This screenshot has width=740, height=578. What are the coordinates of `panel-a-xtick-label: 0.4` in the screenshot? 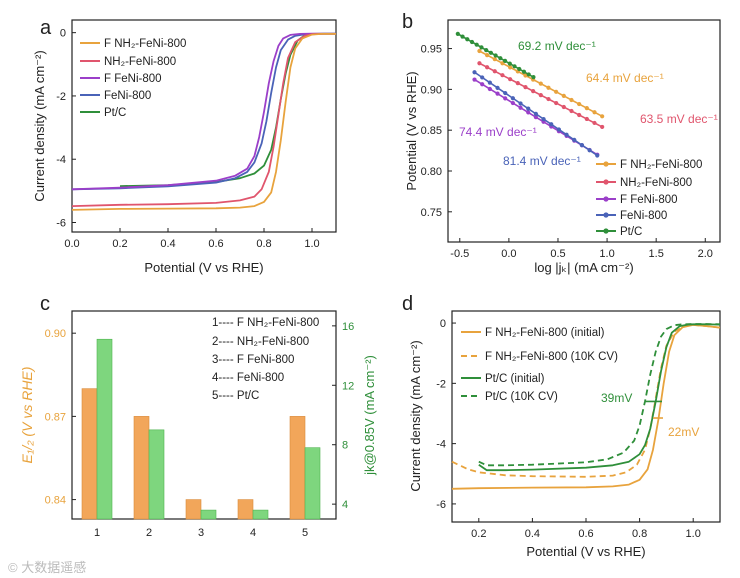 It's located at (167, 244).